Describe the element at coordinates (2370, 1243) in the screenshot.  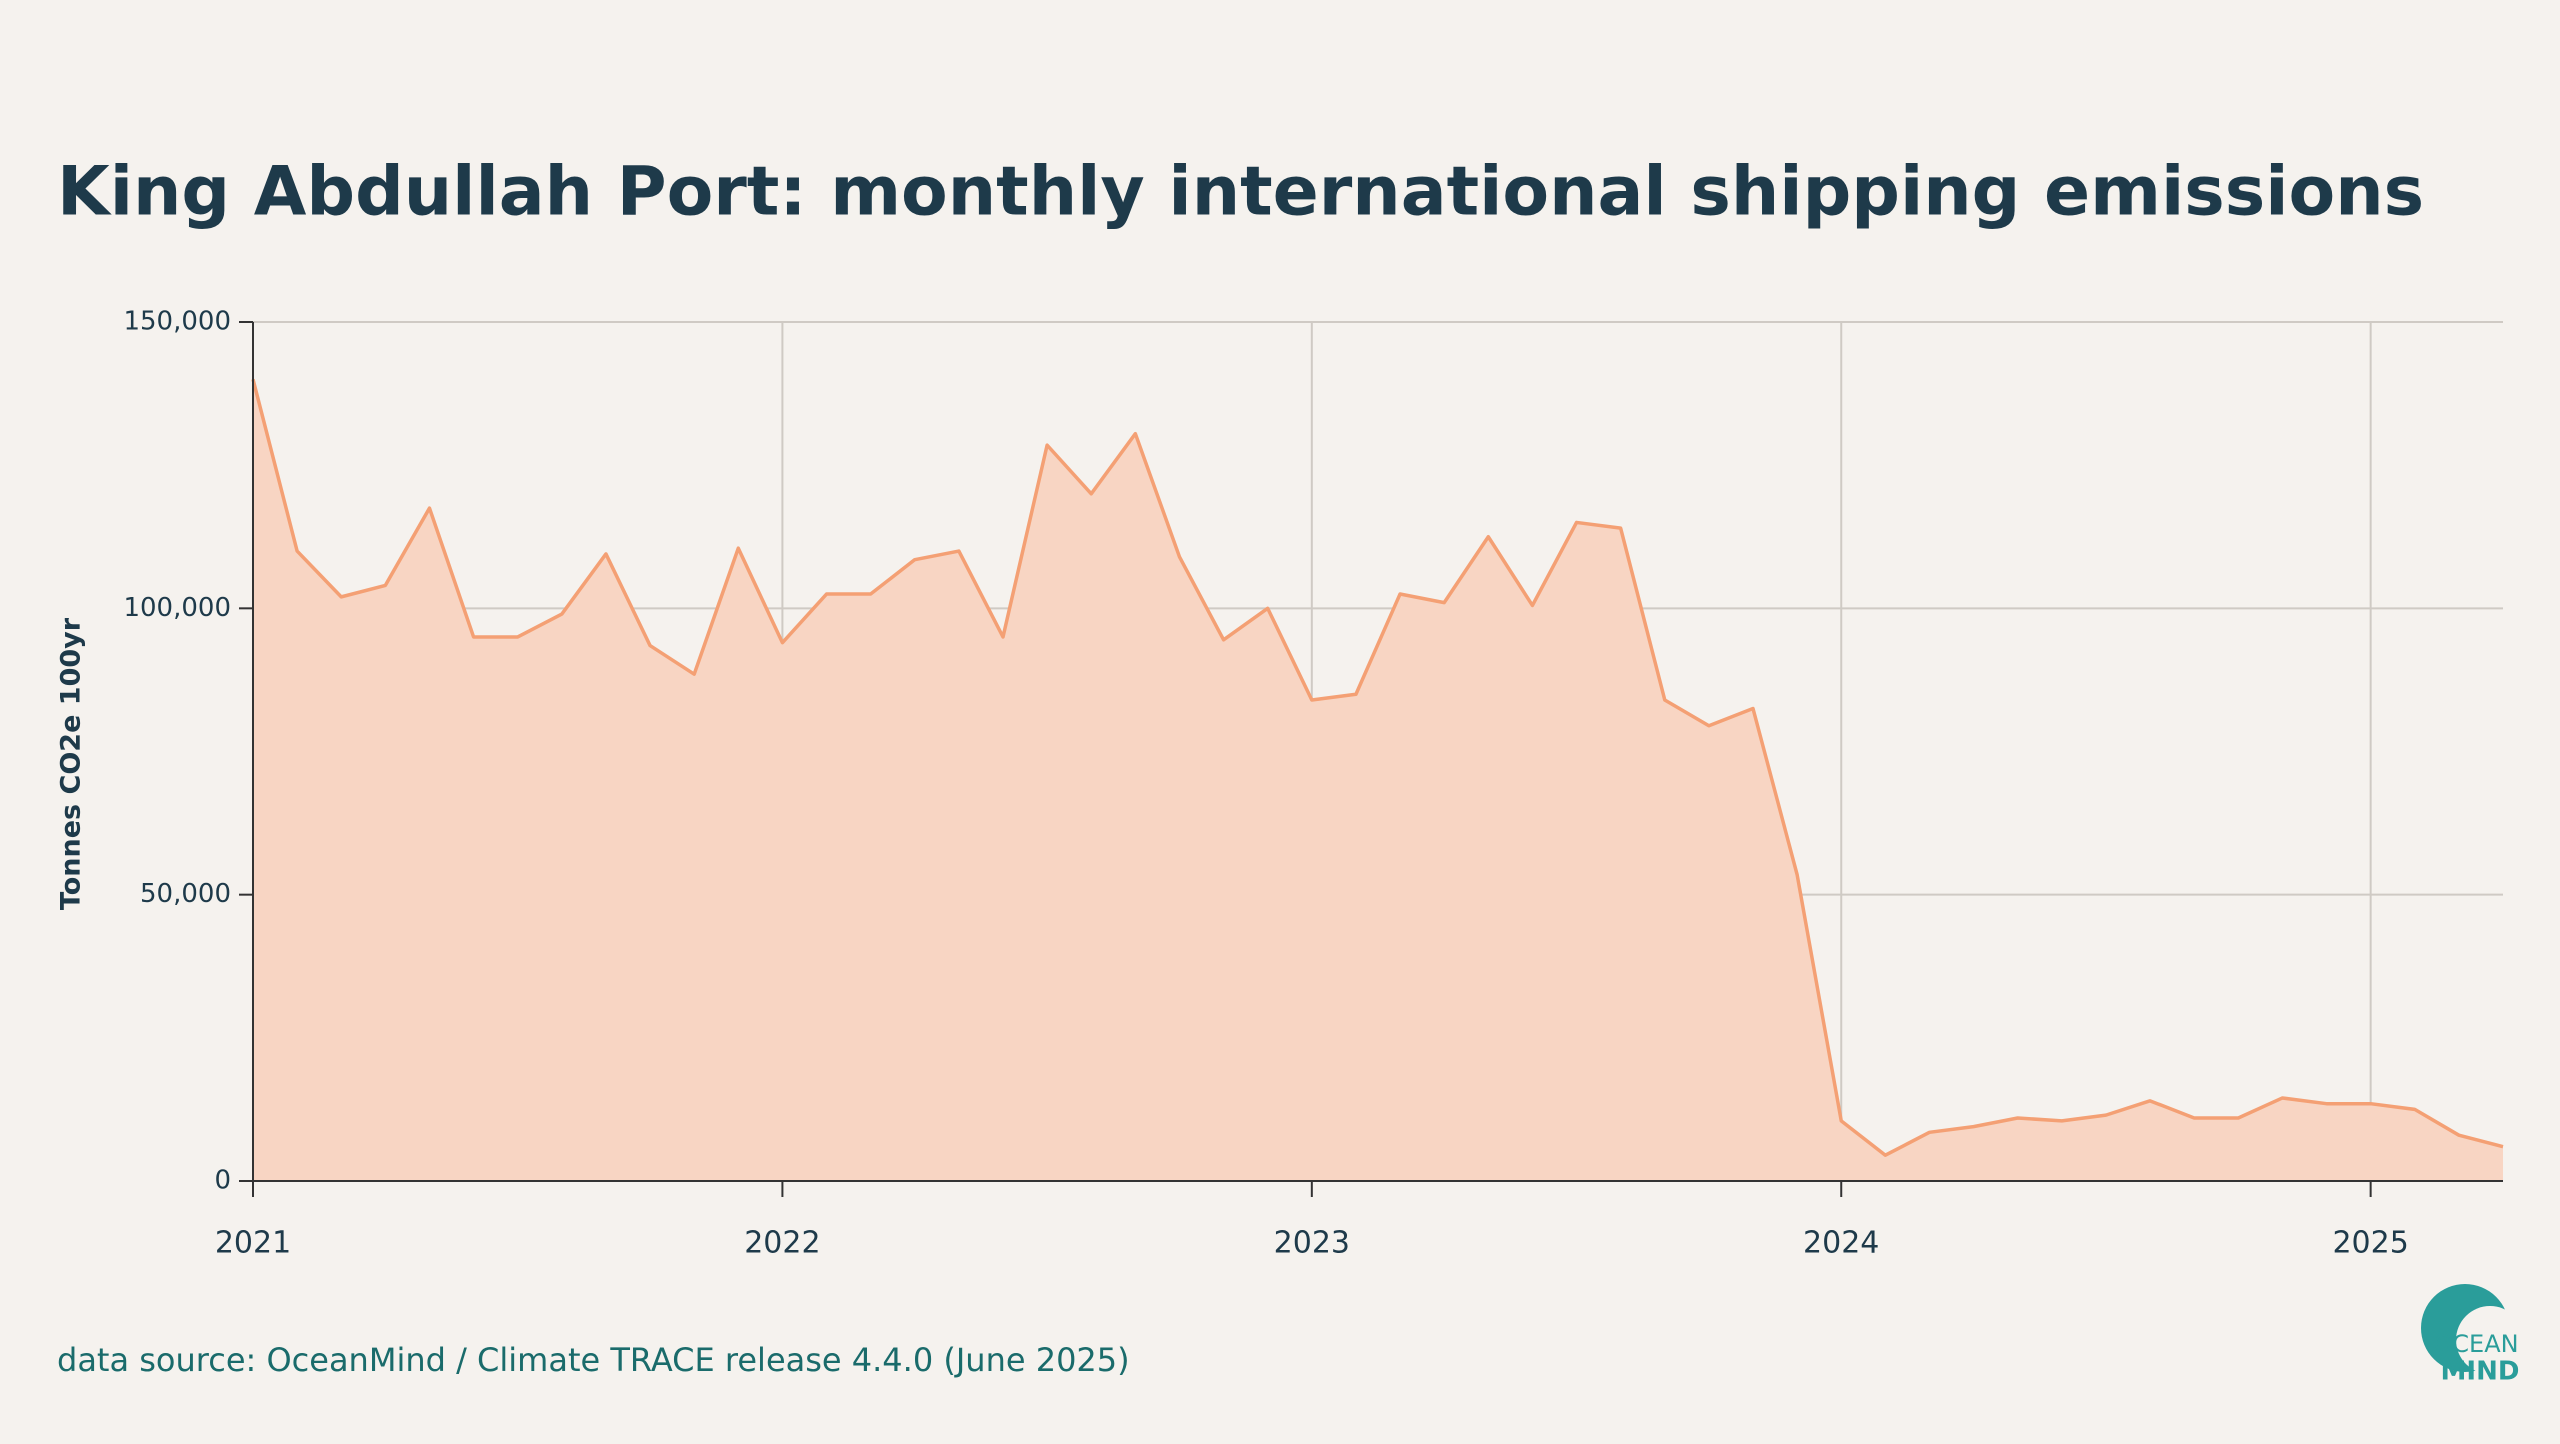
I see `x-tick-label: 2025` at that location.